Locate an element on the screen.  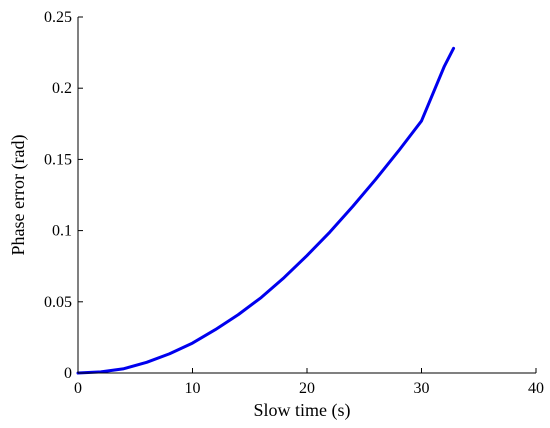
y-axis-title: Phase error (rad) is located at coordinates (18, 195).